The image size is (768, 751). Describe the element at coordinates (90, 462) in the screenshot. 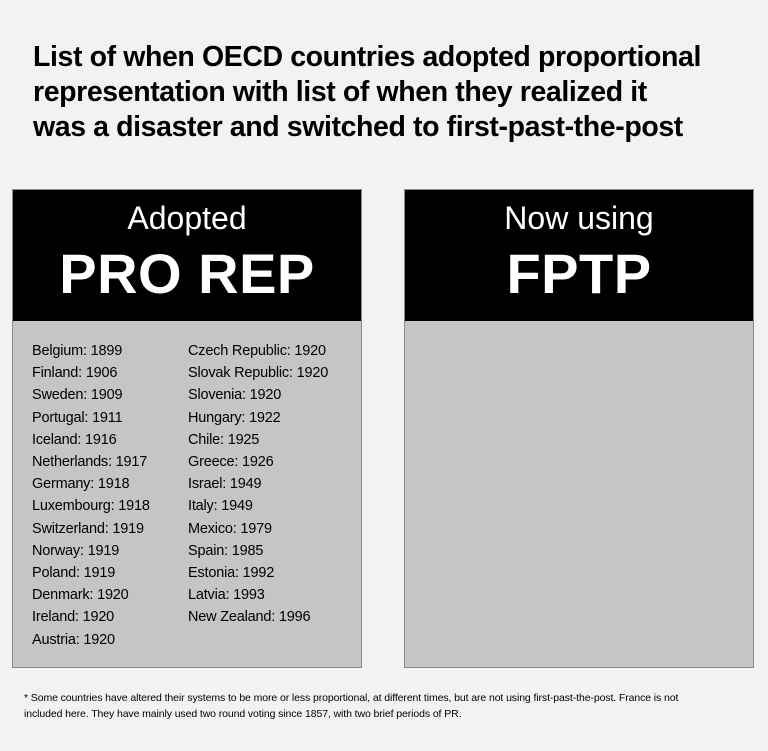

I see `country-list-item: Netherlands: 1917` at that location.